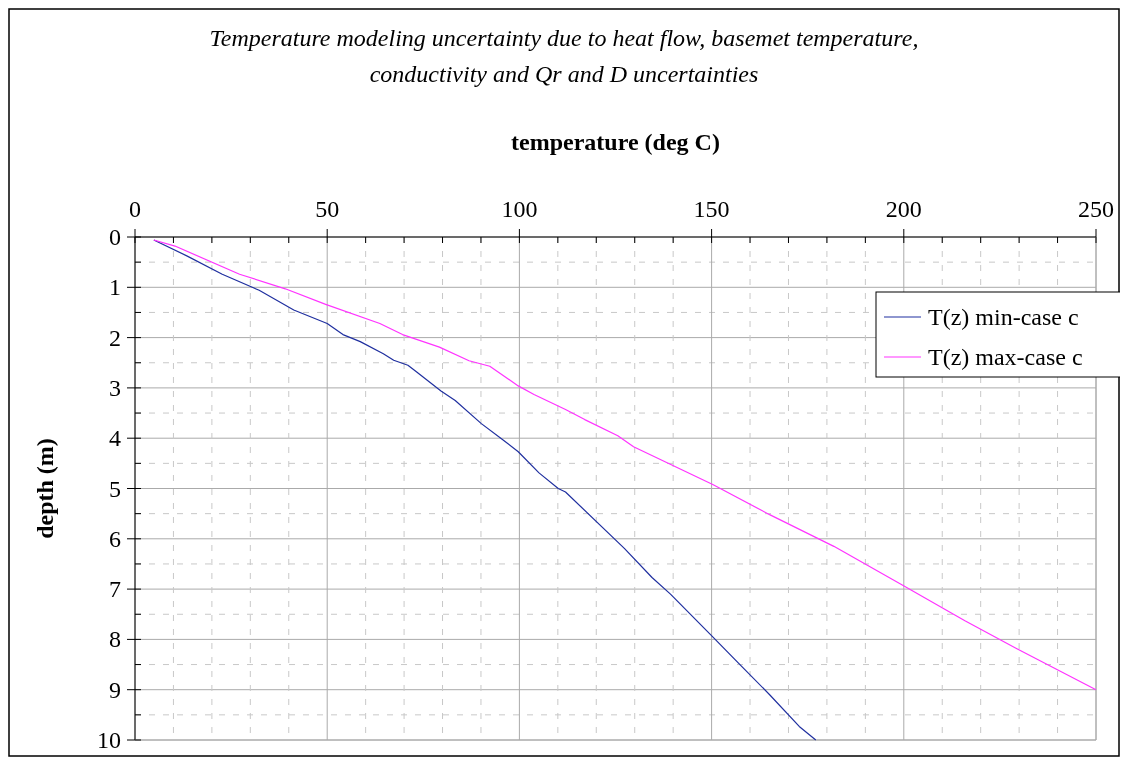 The height and width of the screenshot is (765, 1130). I want to click on y-tick-label: 5, so click(115, 488).